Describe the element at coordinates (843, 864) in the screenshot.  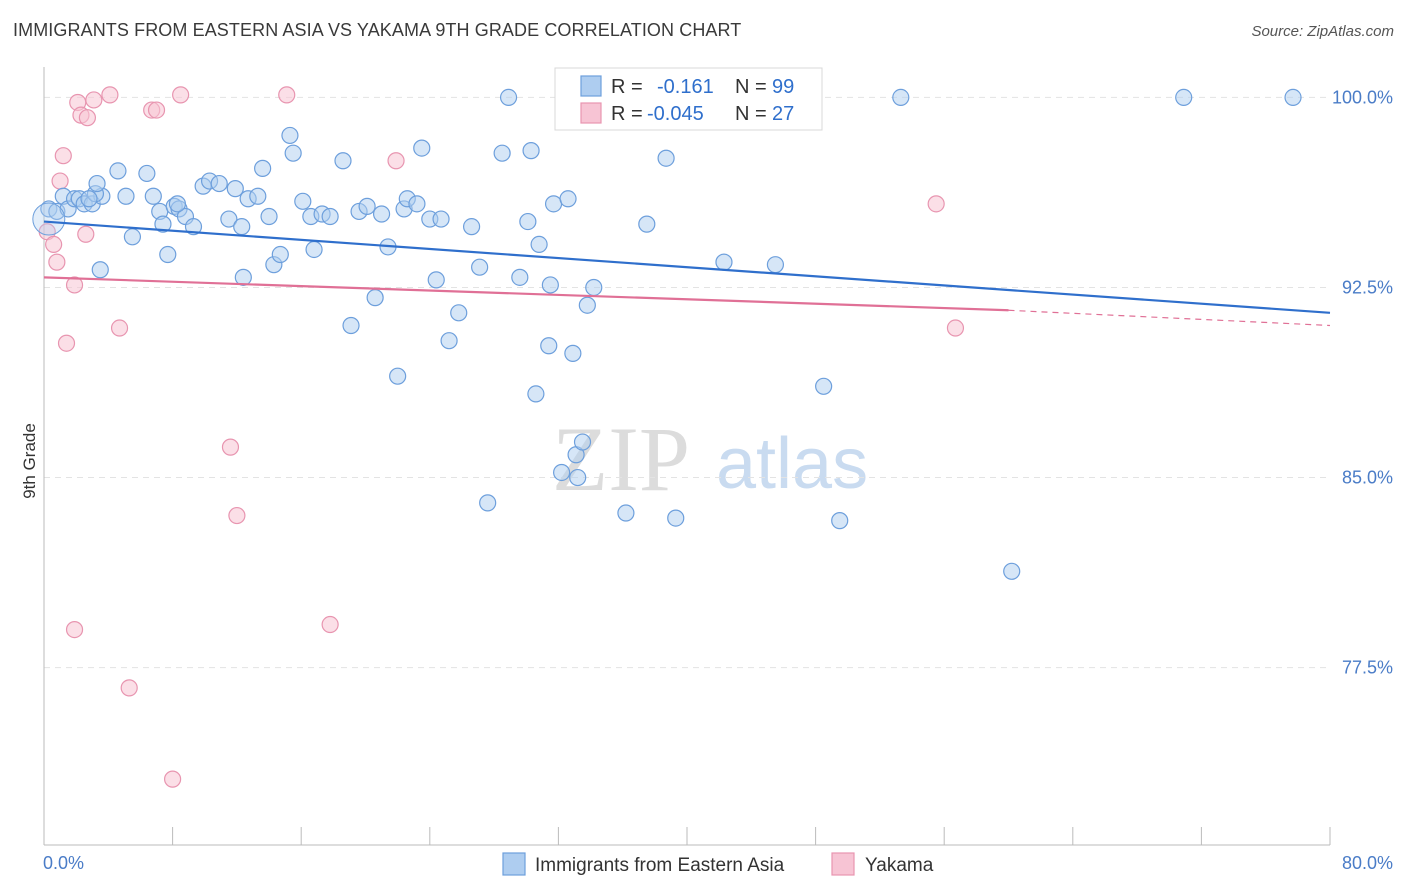
I see `series-legend-swatch-pink` at that location.